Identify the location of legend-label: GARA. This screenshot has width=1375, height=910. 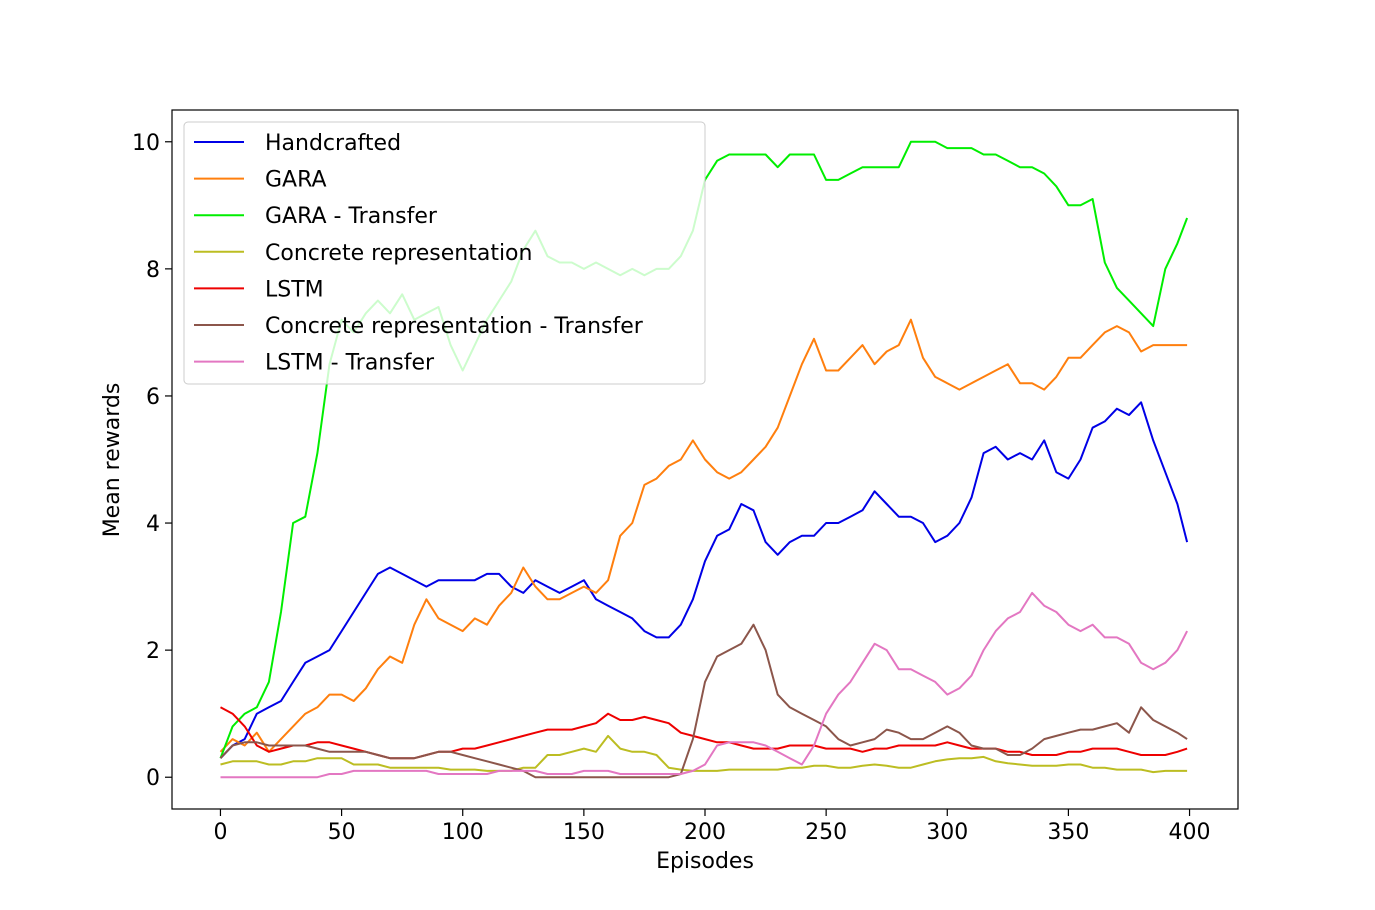
(296, 180).